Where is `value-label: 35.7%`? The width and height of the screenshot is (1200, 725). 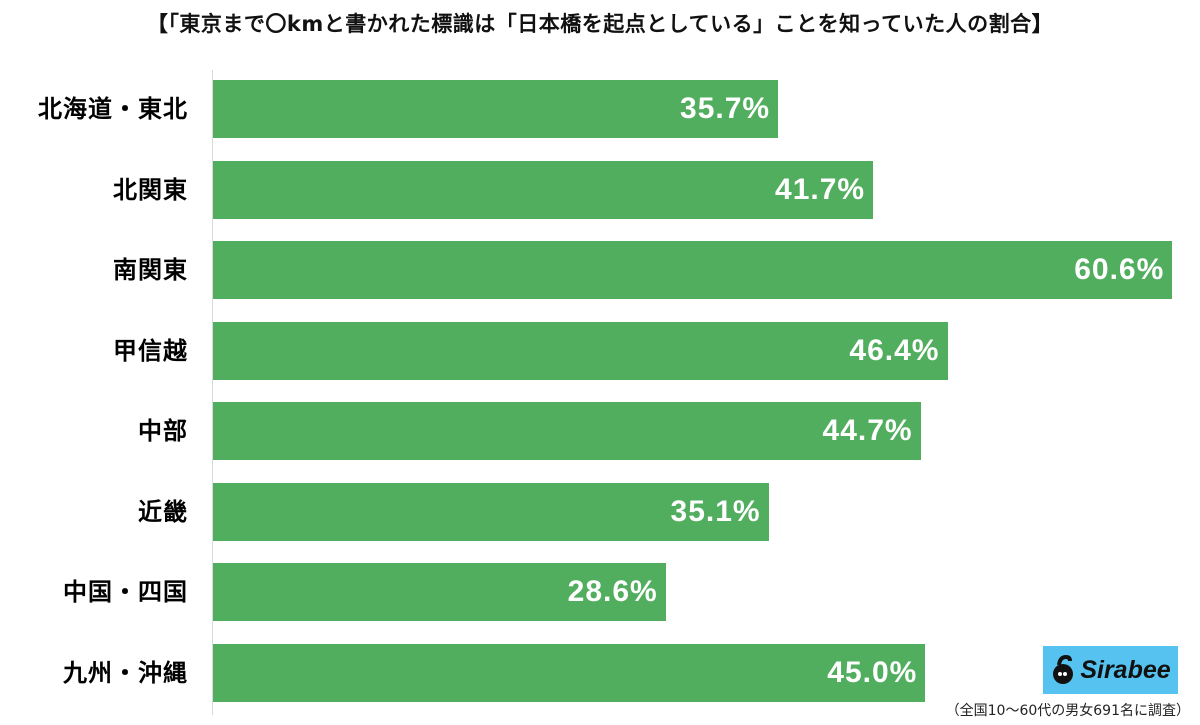 value-label: 35.7% is located at coordinates (725, 108).